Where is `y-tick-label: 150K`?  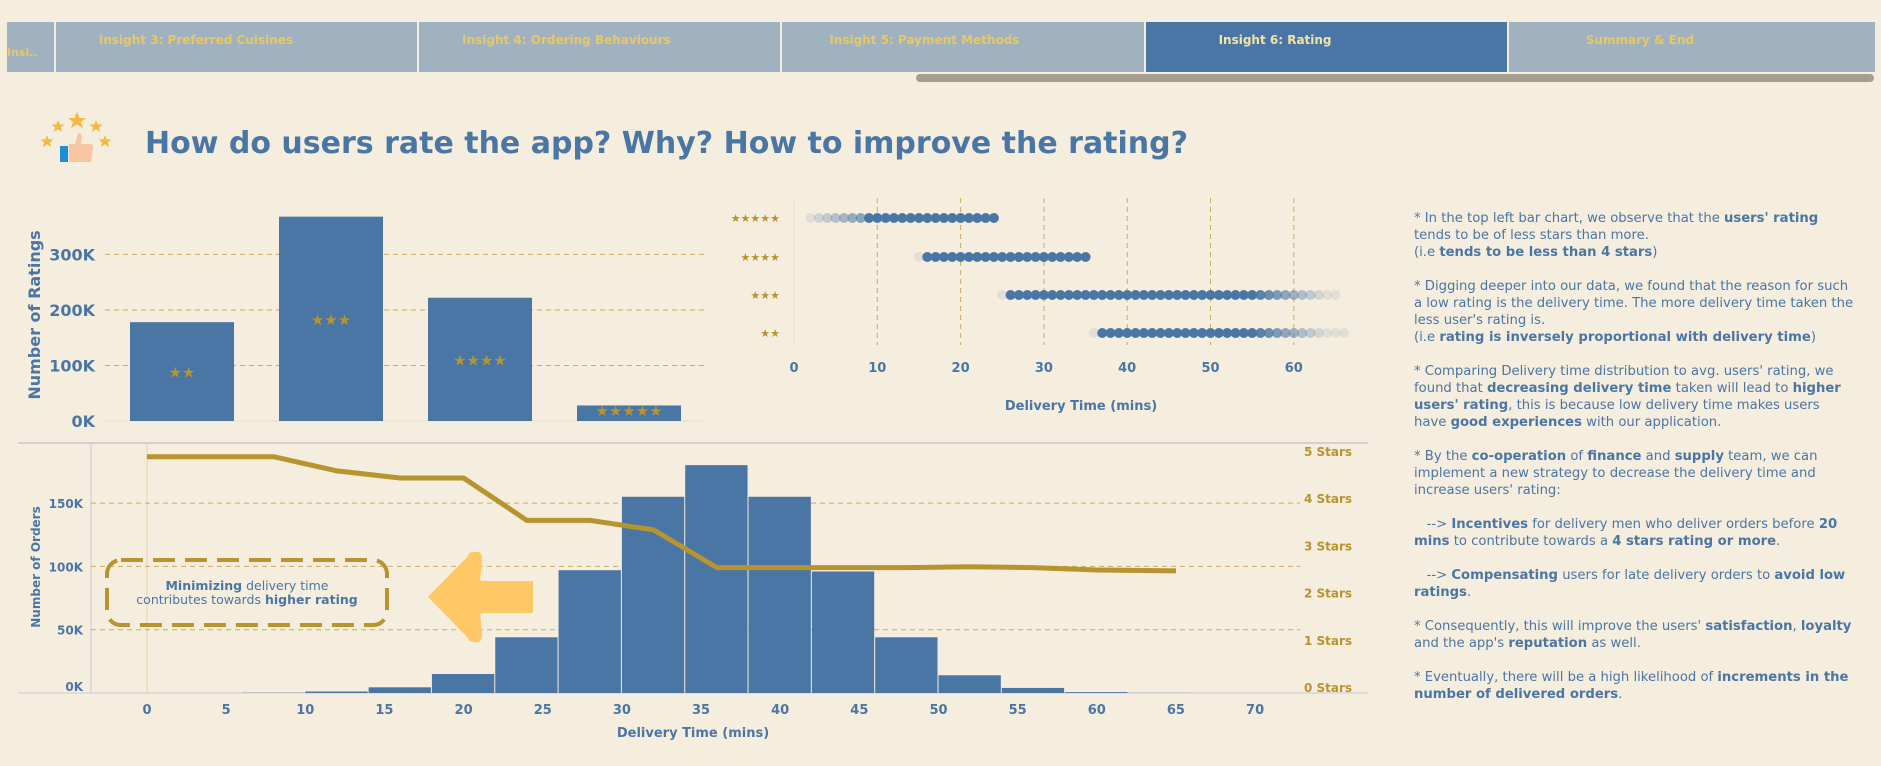 y-tick-label: 150K is located at coordinates (66, 504).